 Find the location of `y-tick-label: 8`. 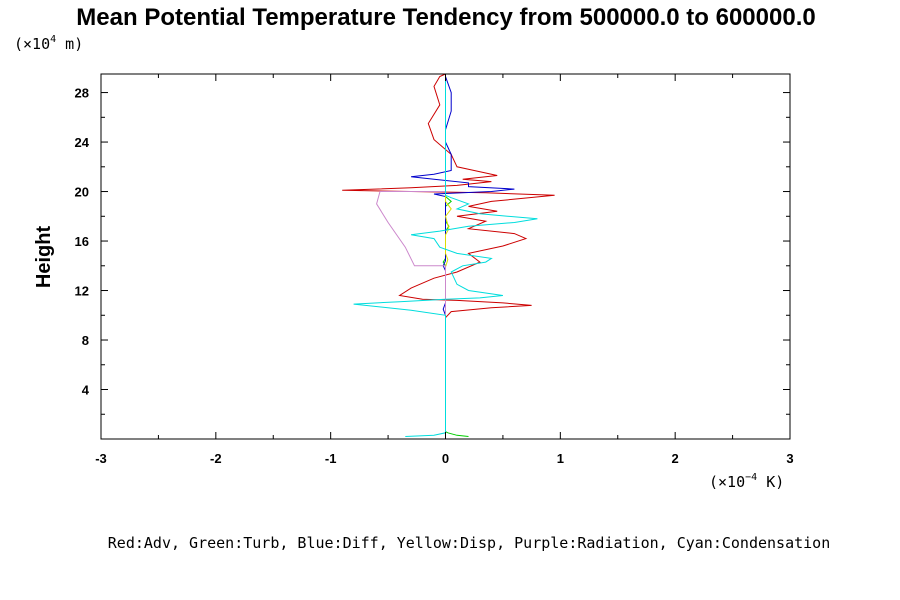

y-tick-label: 8 is located at coordinates (85, 340).